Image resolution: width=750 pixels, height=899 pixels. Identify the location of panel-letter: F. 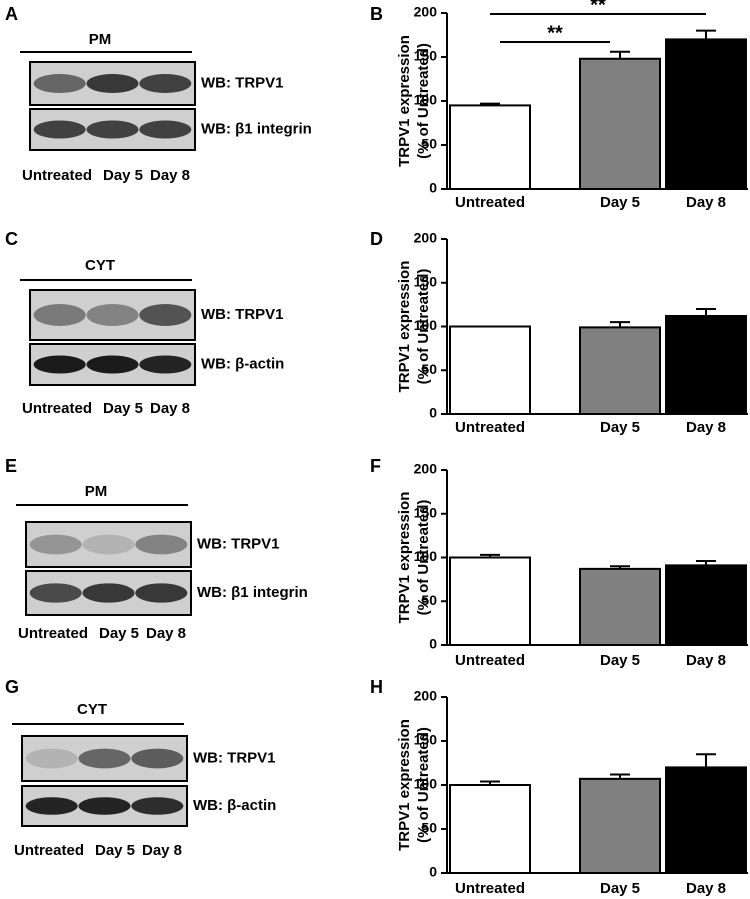
(375, 466).